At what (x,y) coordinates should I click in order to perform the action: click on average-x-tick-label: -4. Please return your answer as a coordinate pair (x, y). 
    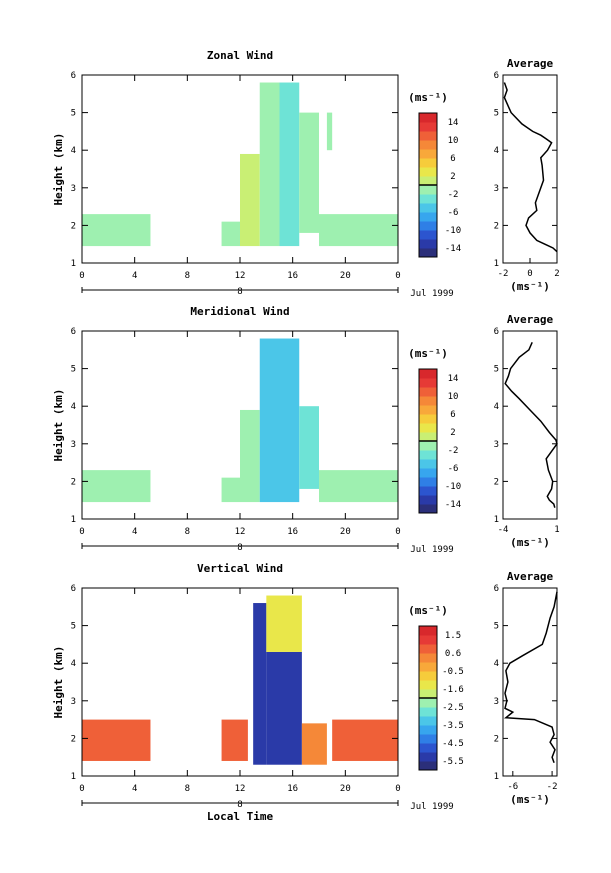
    Looking at the image, I should click on (503, 530).